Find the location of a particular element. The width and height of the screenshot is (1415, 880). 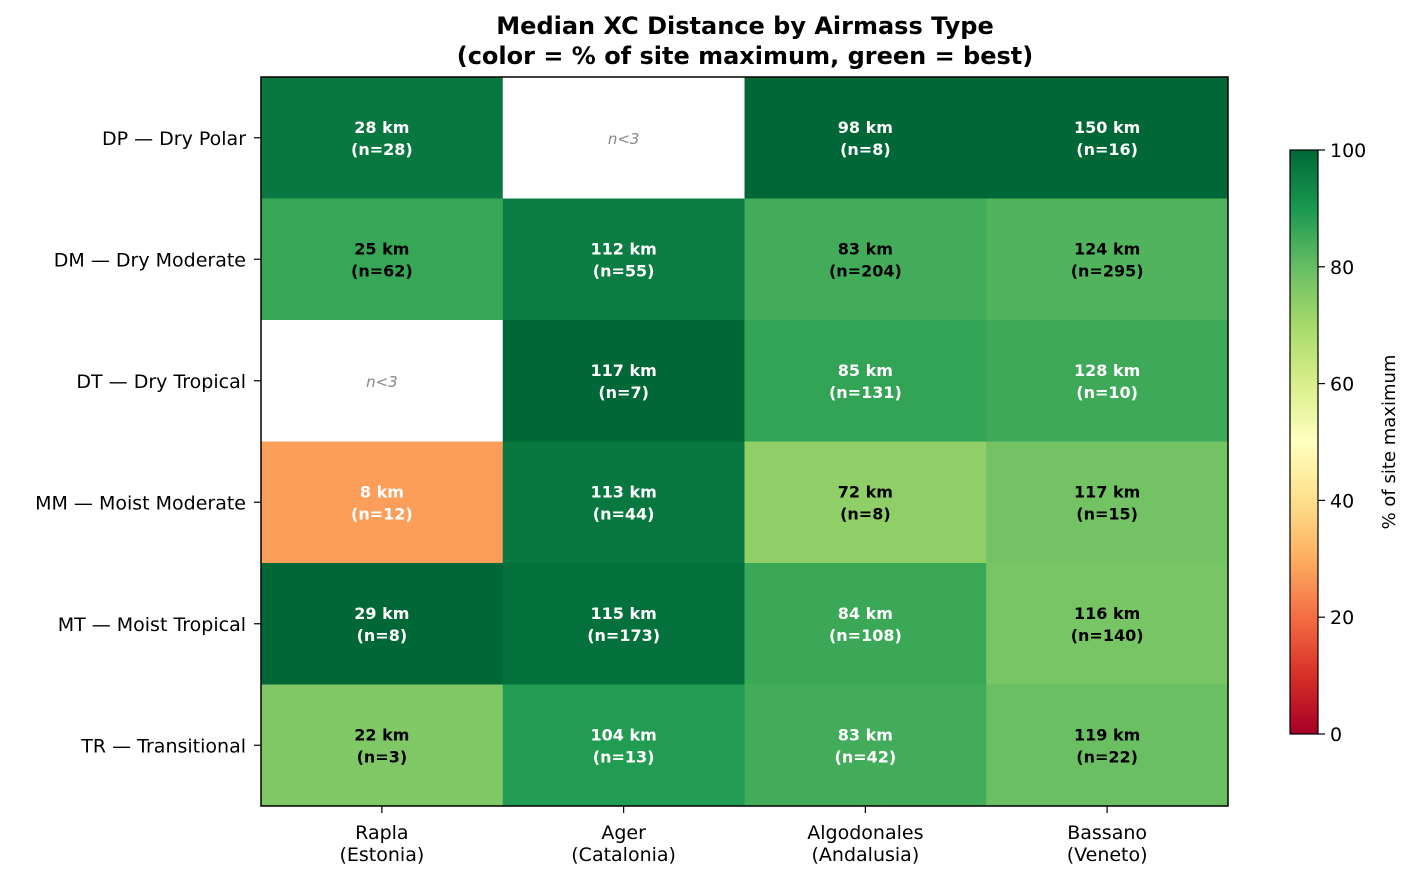

x-tick-label: (Estonia) is located at coordinates (381, 855).